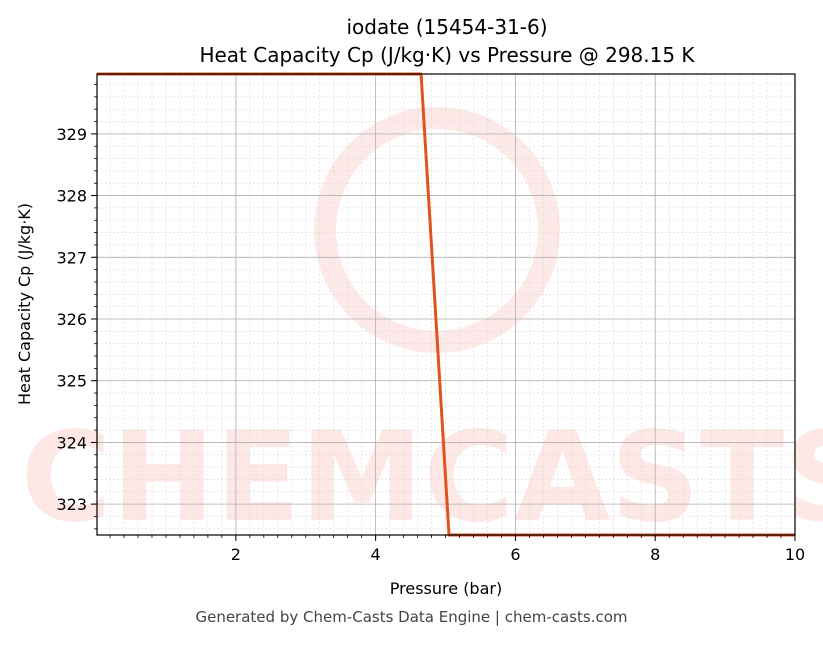 This screenshot has width=823, height=648. What do you see at coordinates (515, 554) in the screenshot?
I see `x-tick-label: 6` at bounding box center [515, 554].